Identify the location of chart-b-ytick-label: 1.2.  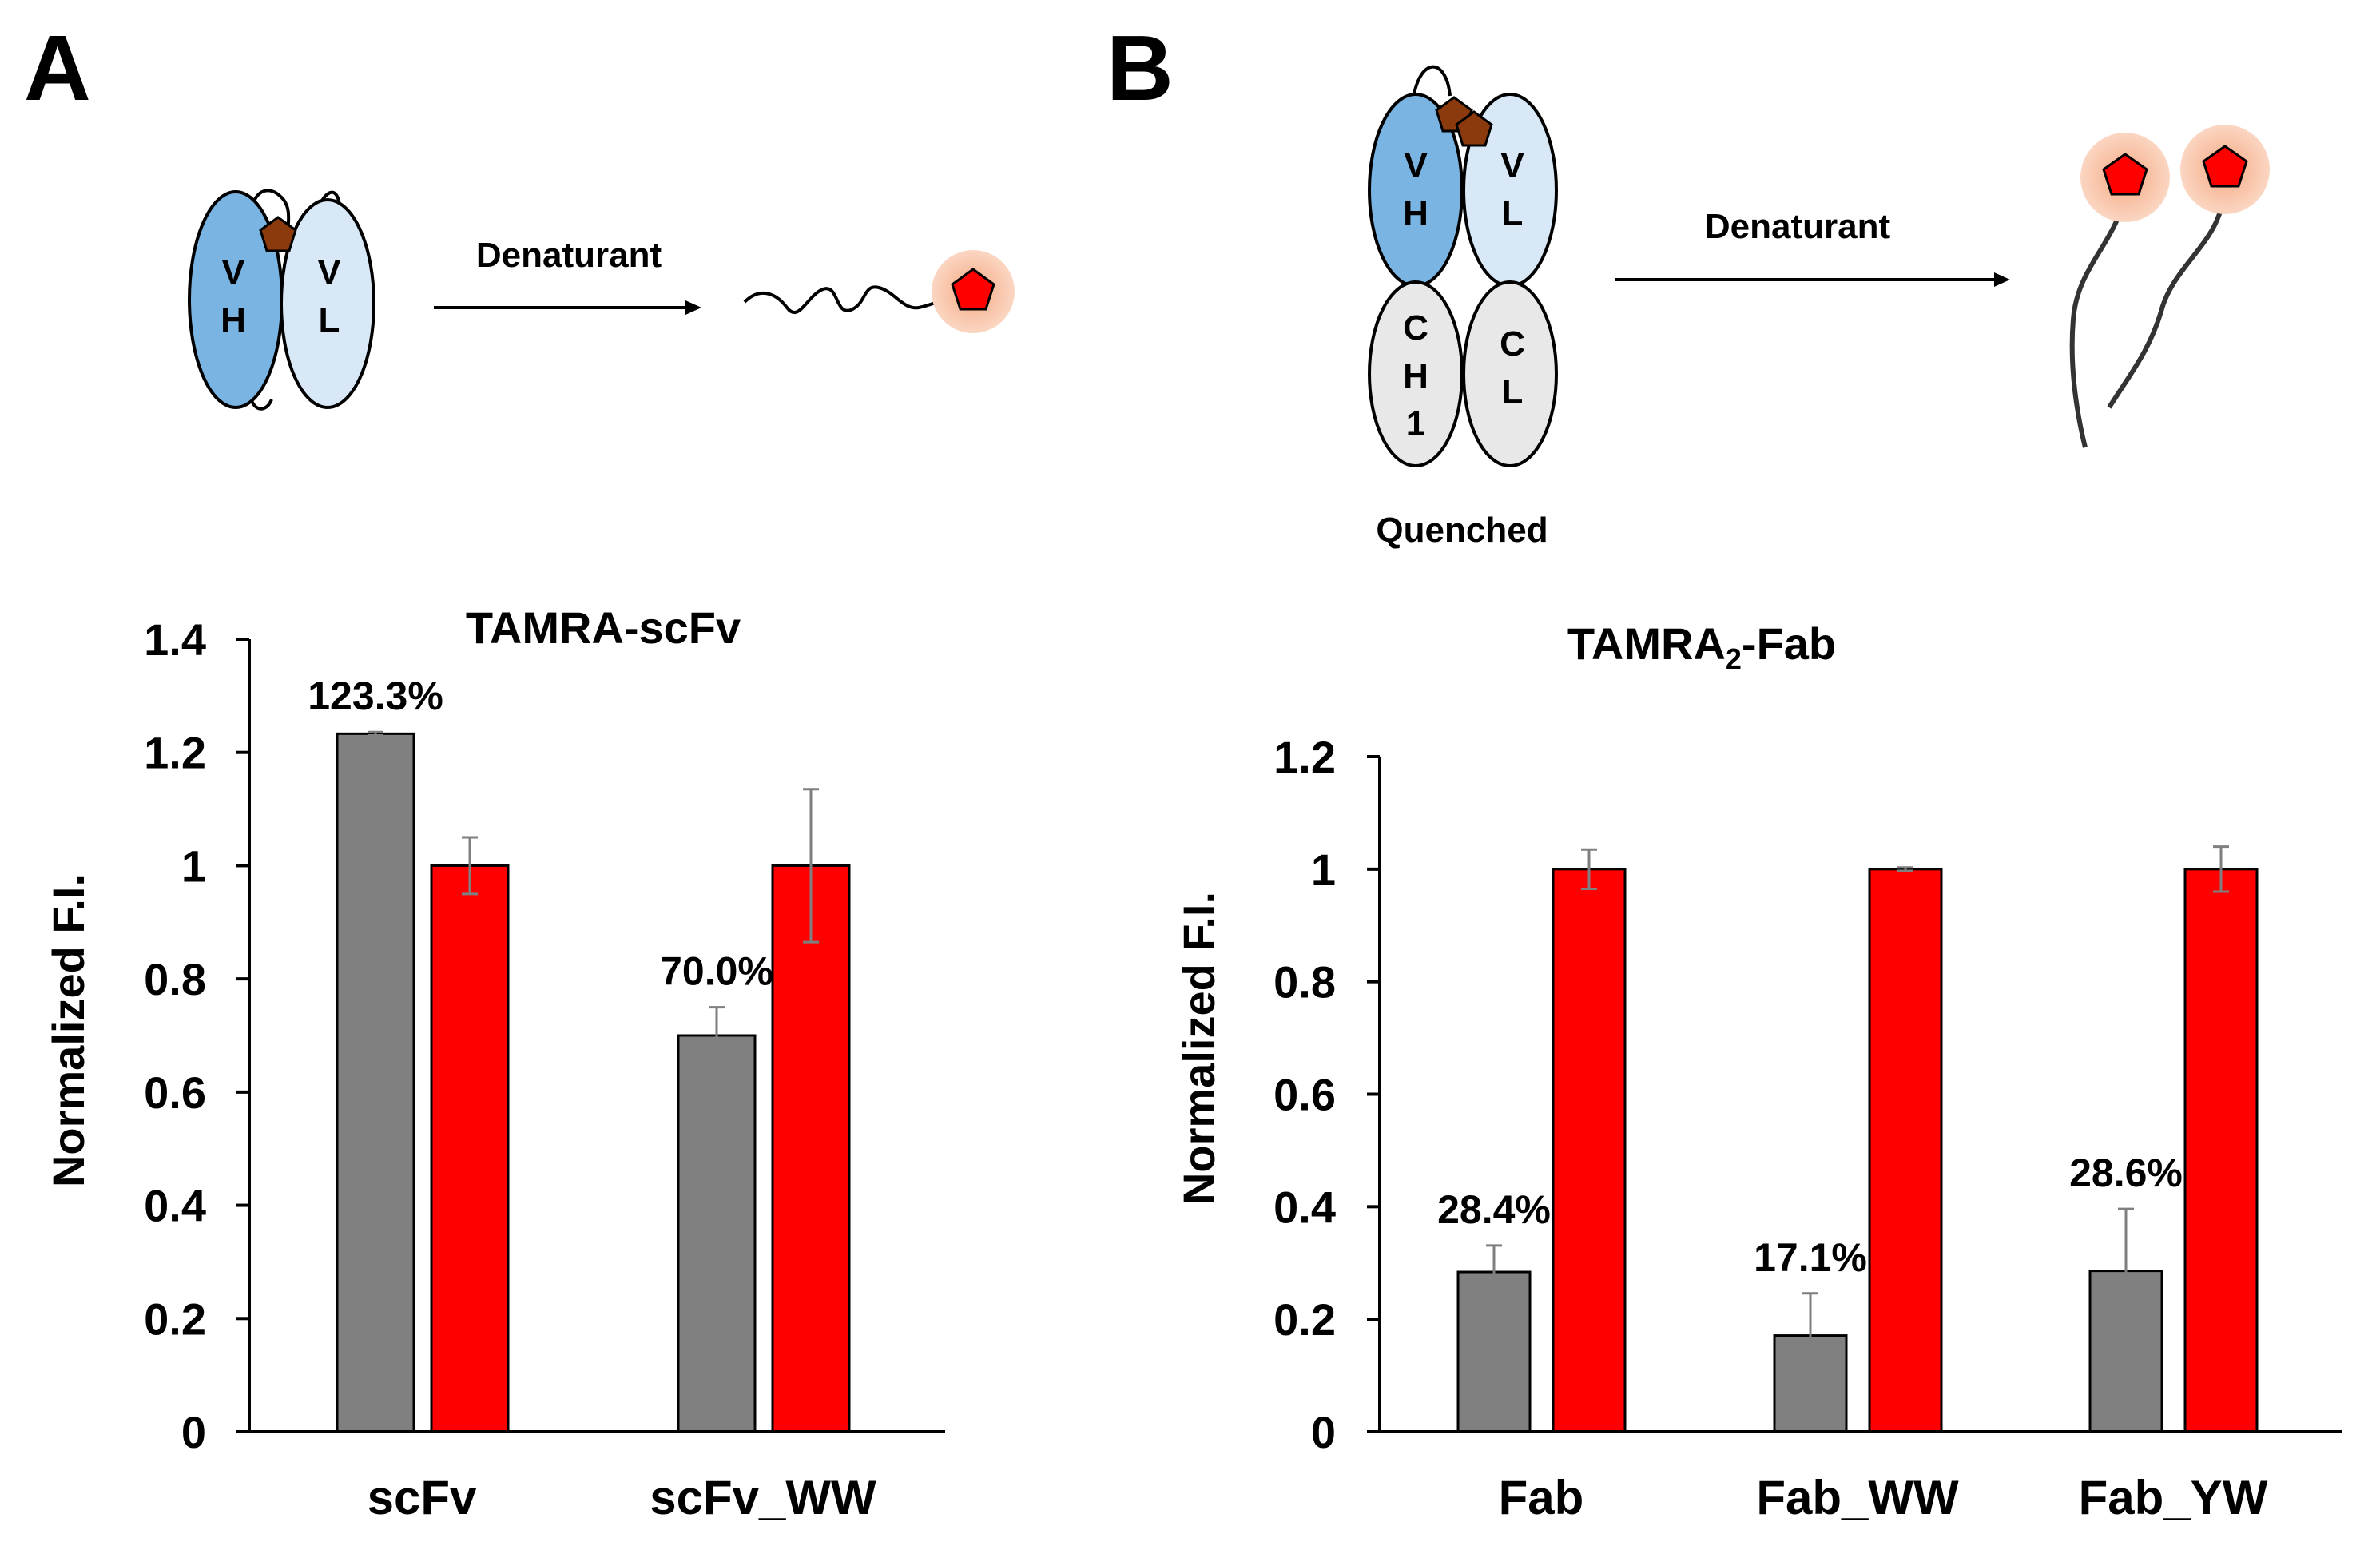
(1304, 757).